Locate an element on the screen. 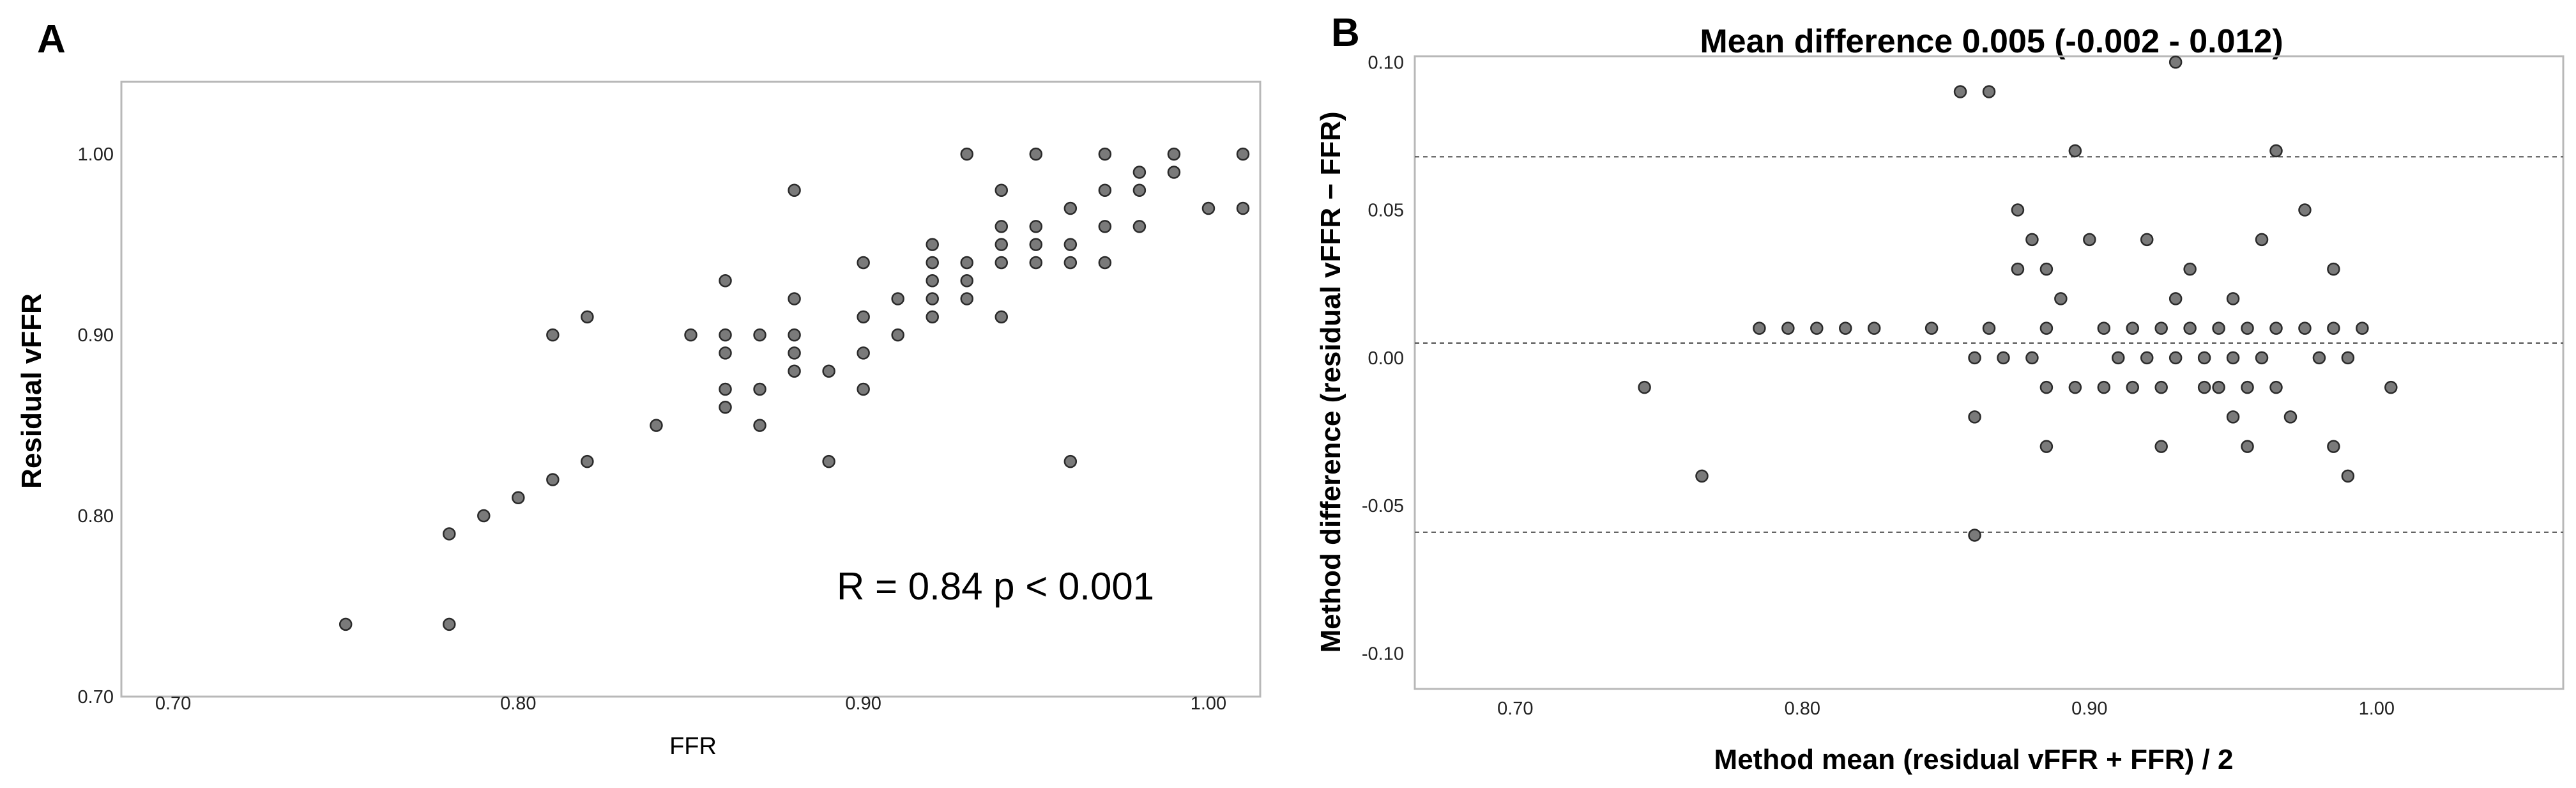  x-tick-label: 0.80 is located at coordinates (518, 703).